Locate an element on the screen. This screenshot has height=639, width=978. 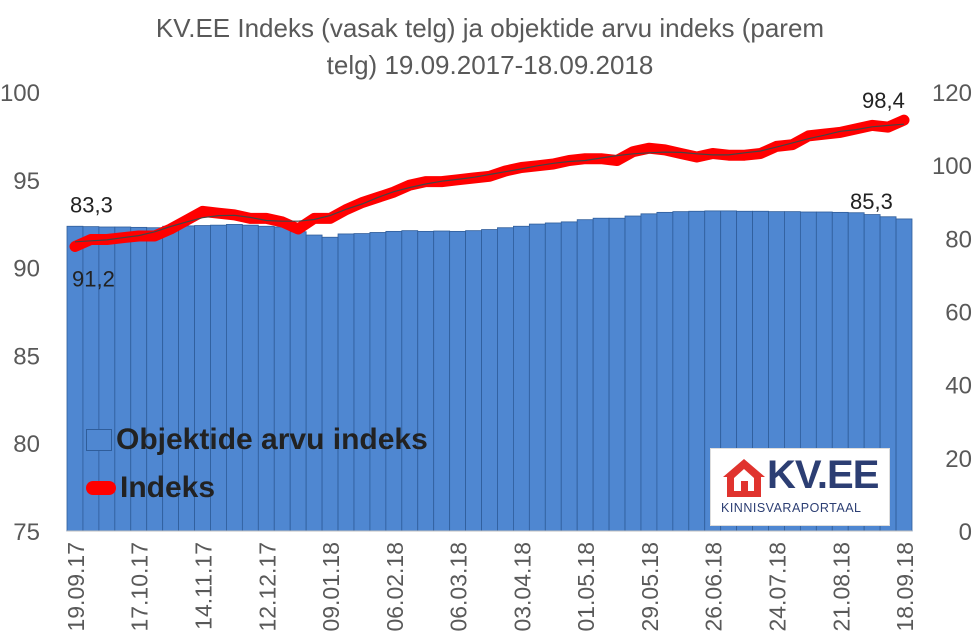
kv-ee-logo: KV.EE KINNISVARAPORTAAL is located at coordinates (800, 487).